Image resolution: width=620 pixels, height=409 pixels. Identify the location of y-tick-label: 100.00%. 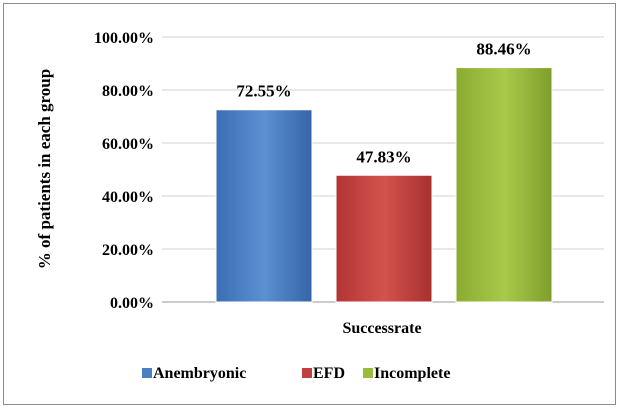
(124, 38).